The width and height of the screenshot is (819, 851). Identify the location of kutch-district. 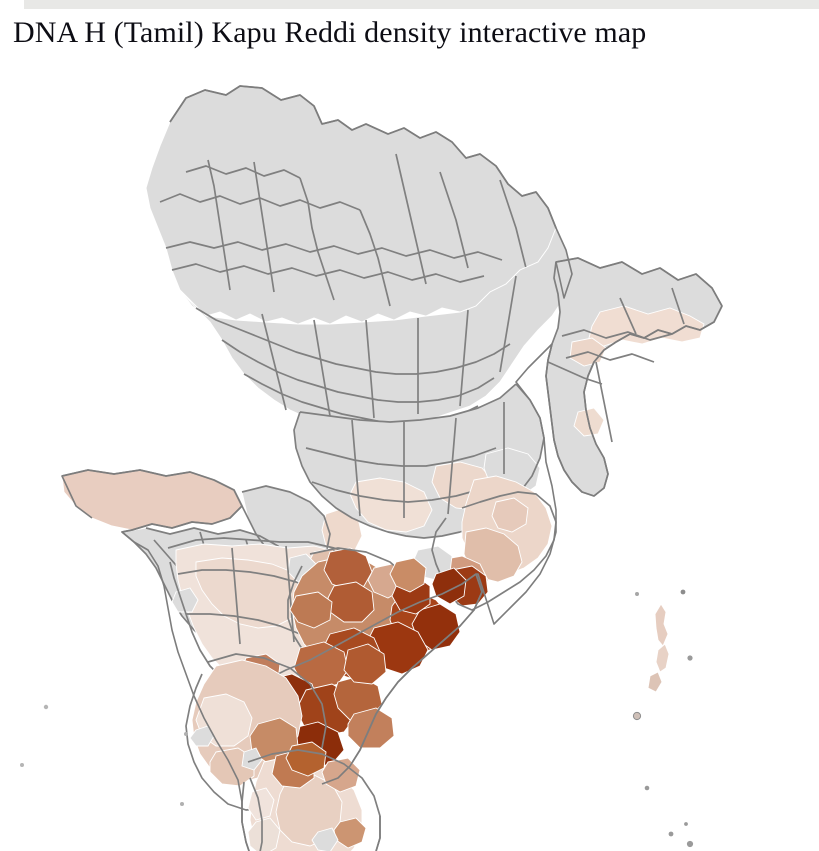
(152, 500).